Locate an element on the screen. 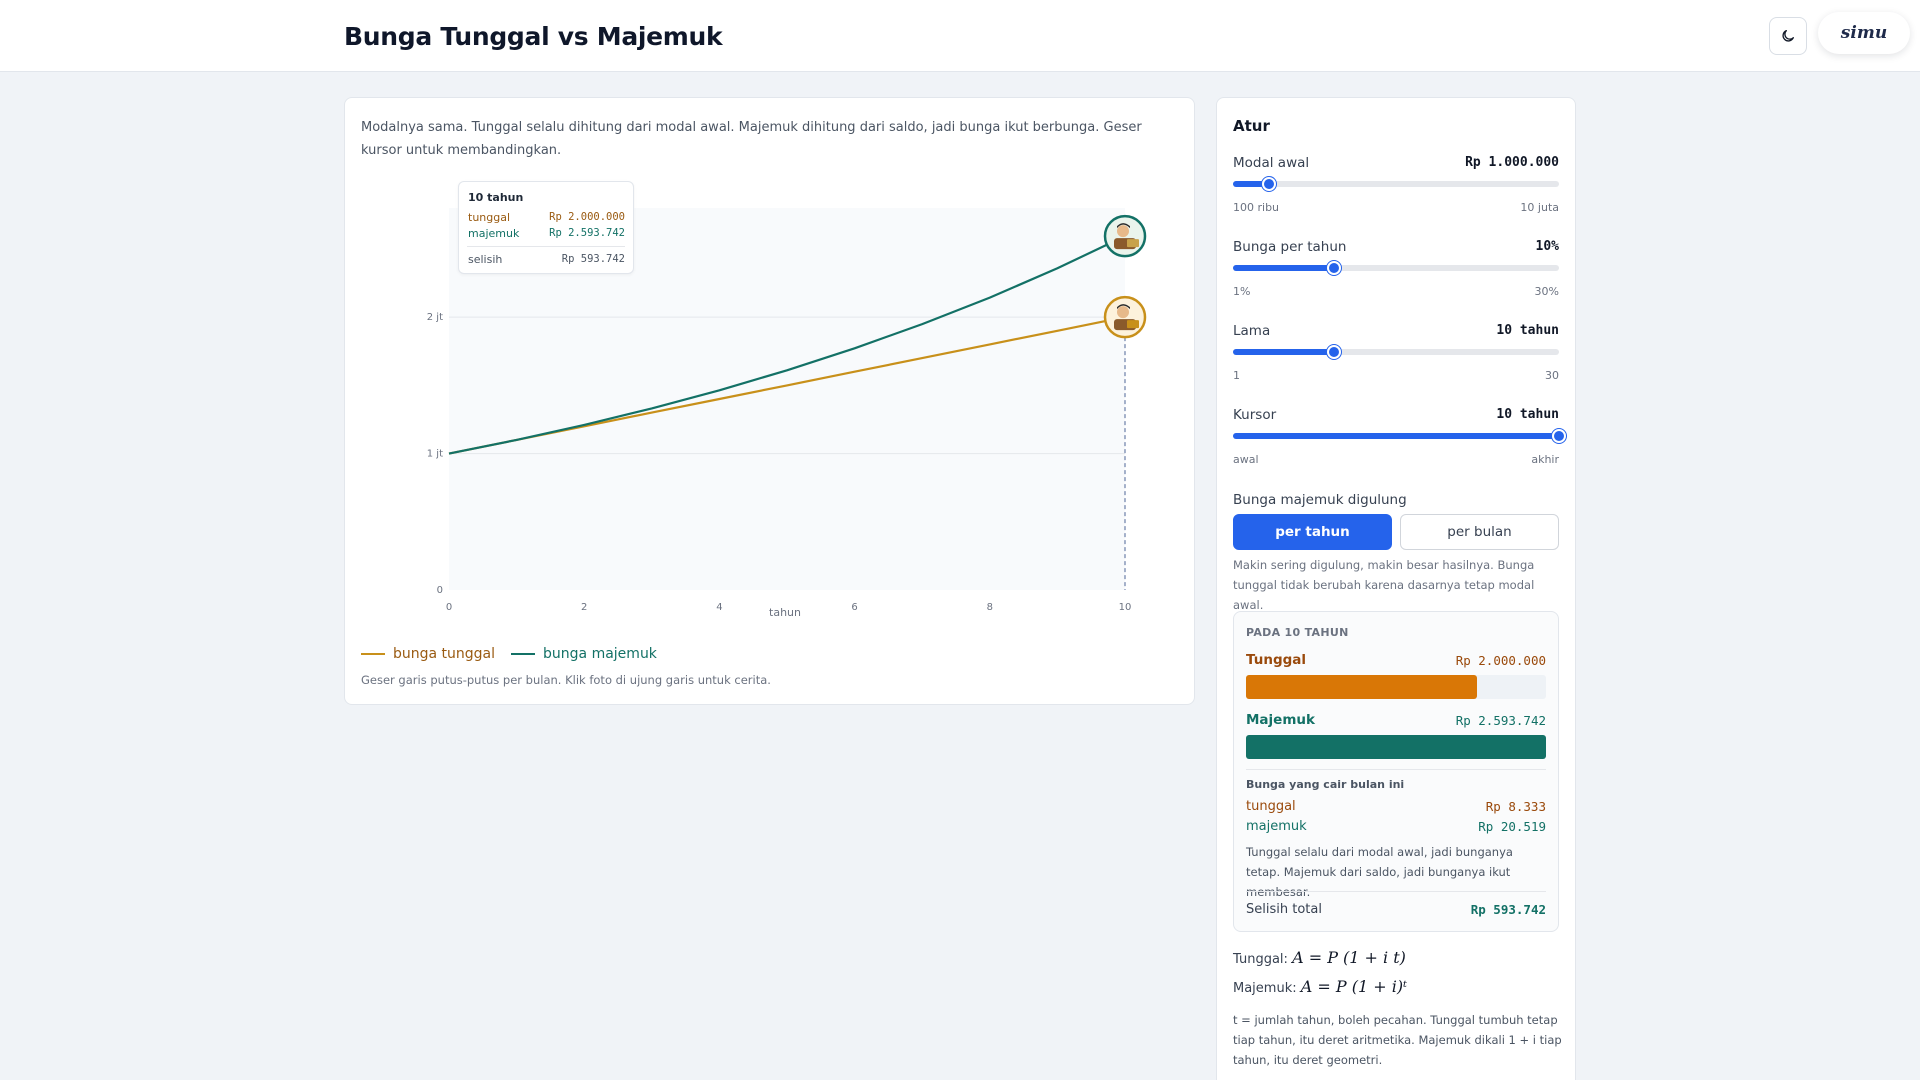  formula-tunggal-expression: A = P (1 + i t) is located at coordinates (1349, 957).